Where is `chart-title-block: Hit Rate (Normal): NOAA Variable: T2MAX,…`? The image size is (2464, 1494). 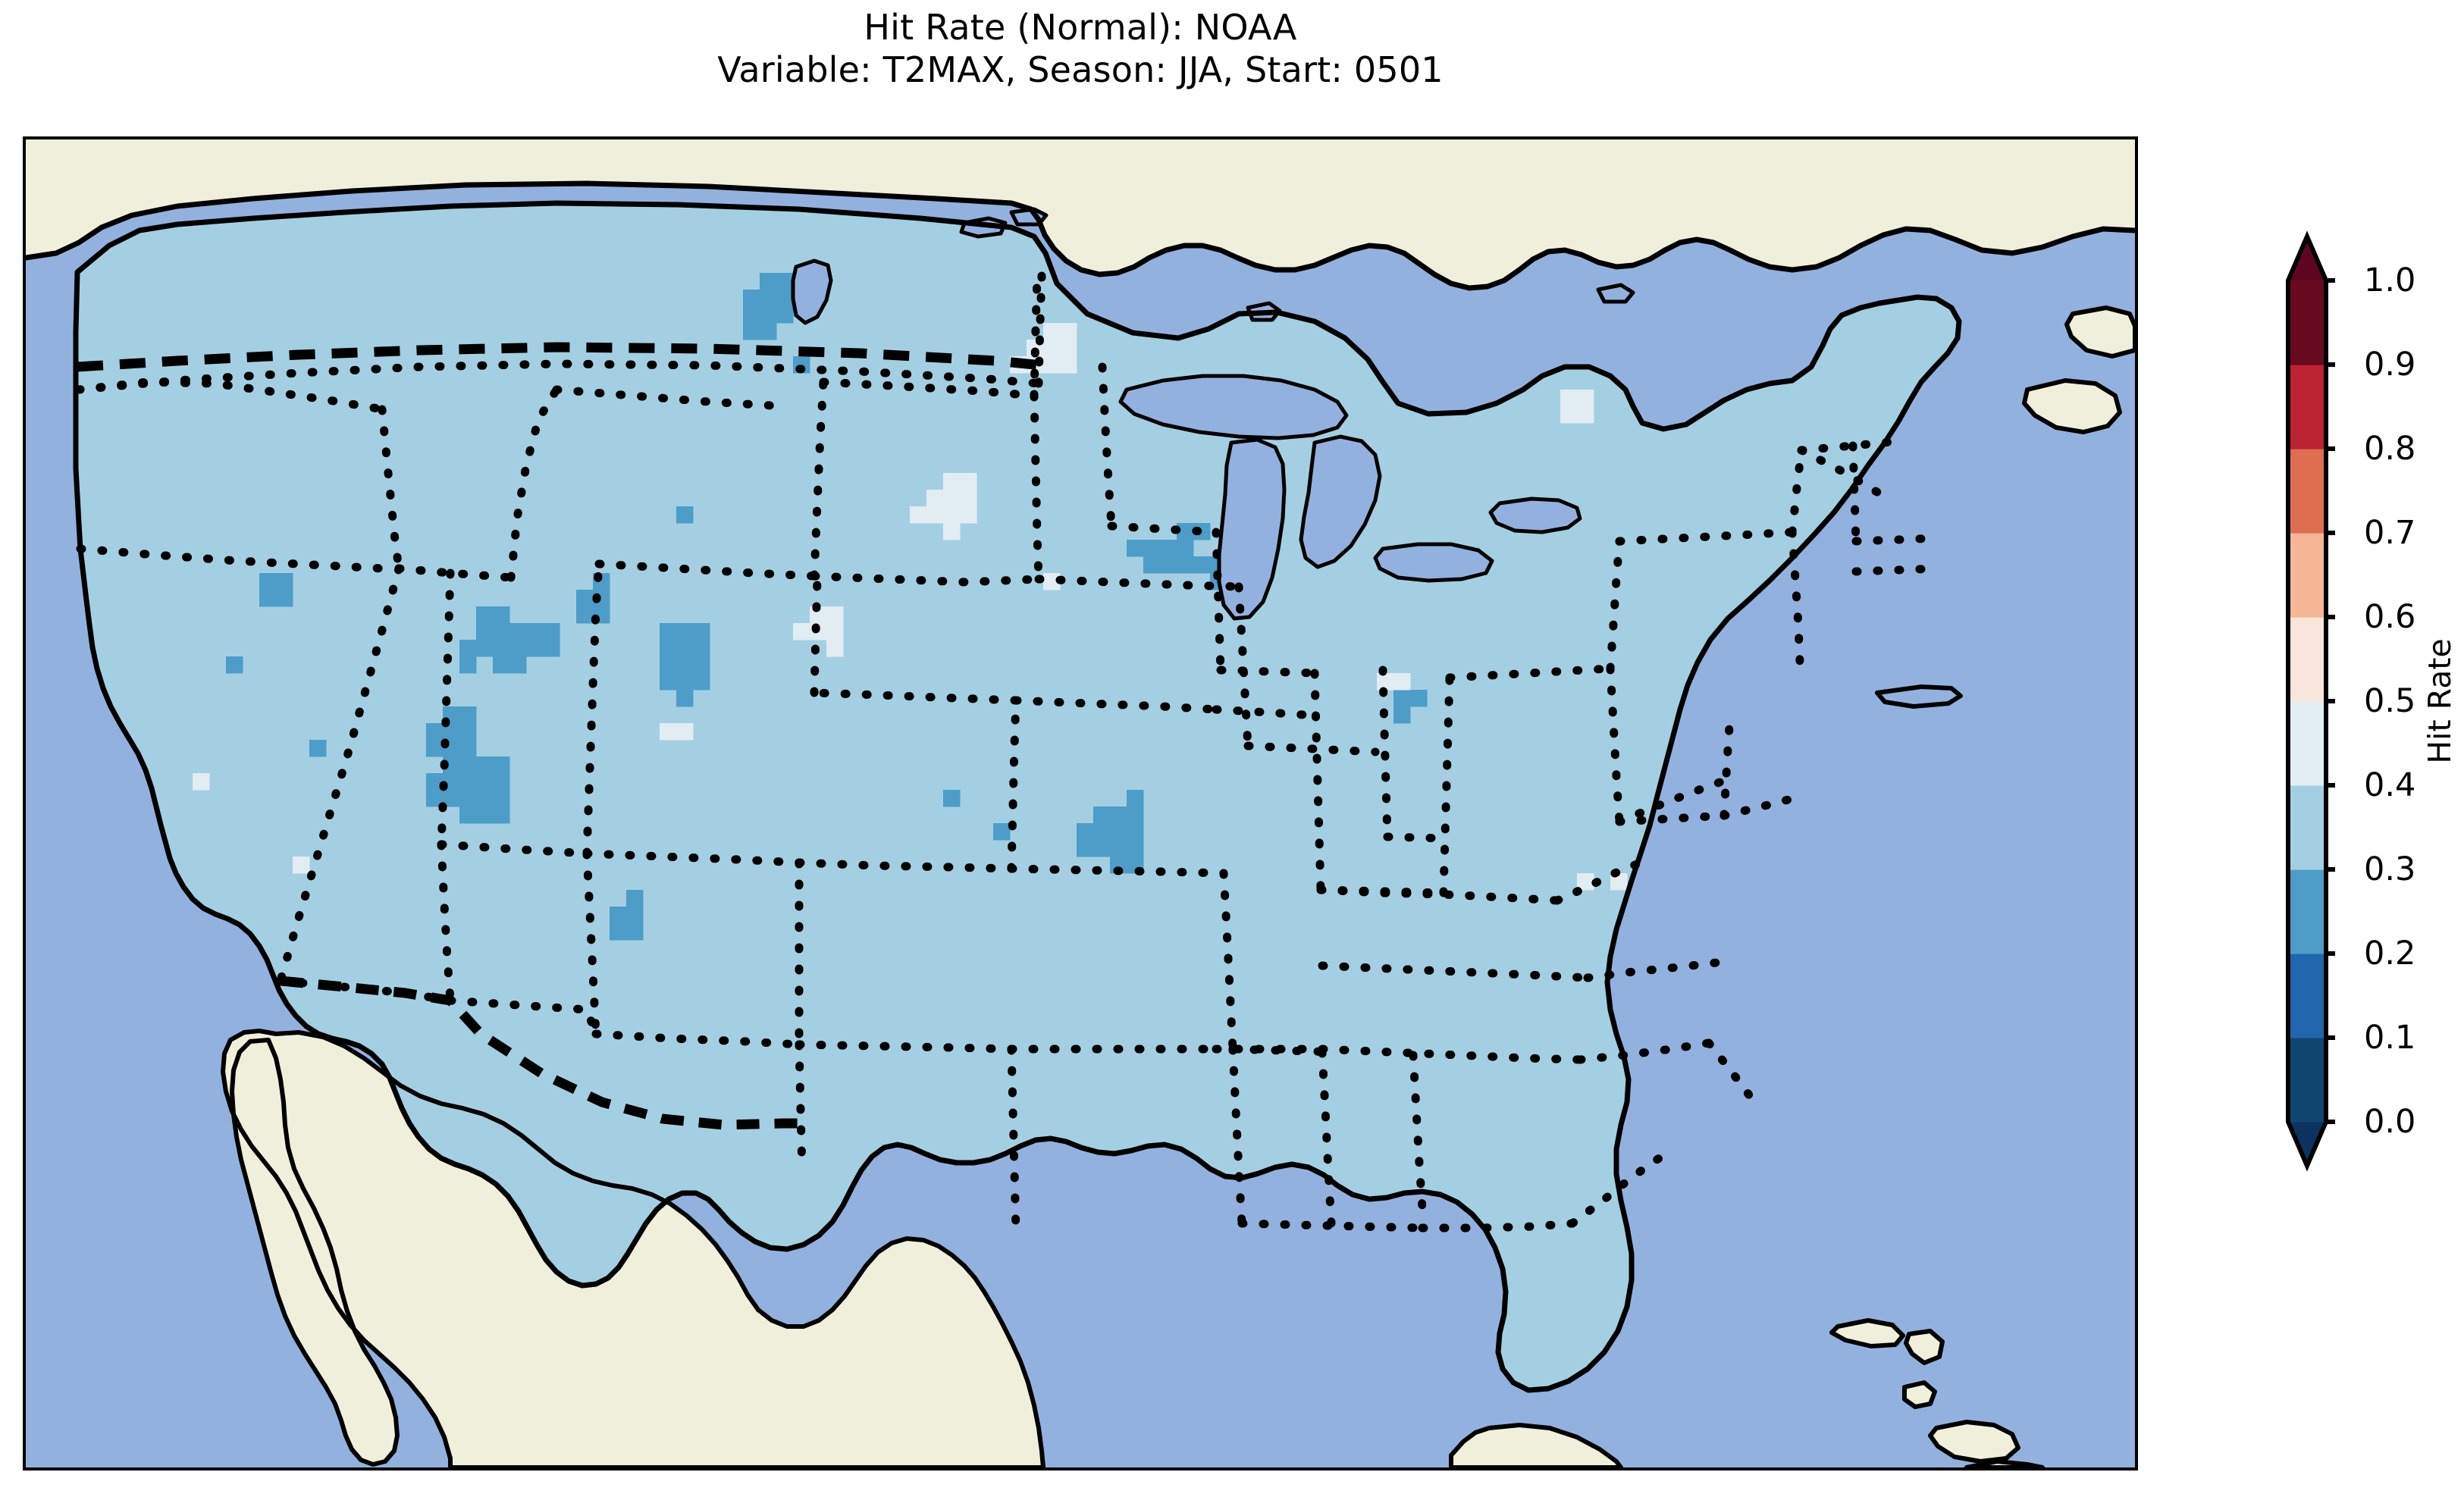 chart-title-block: Hit Rate (Normal): NOAA Variable: T2MAX,… is located at coordinates (1081, 48).